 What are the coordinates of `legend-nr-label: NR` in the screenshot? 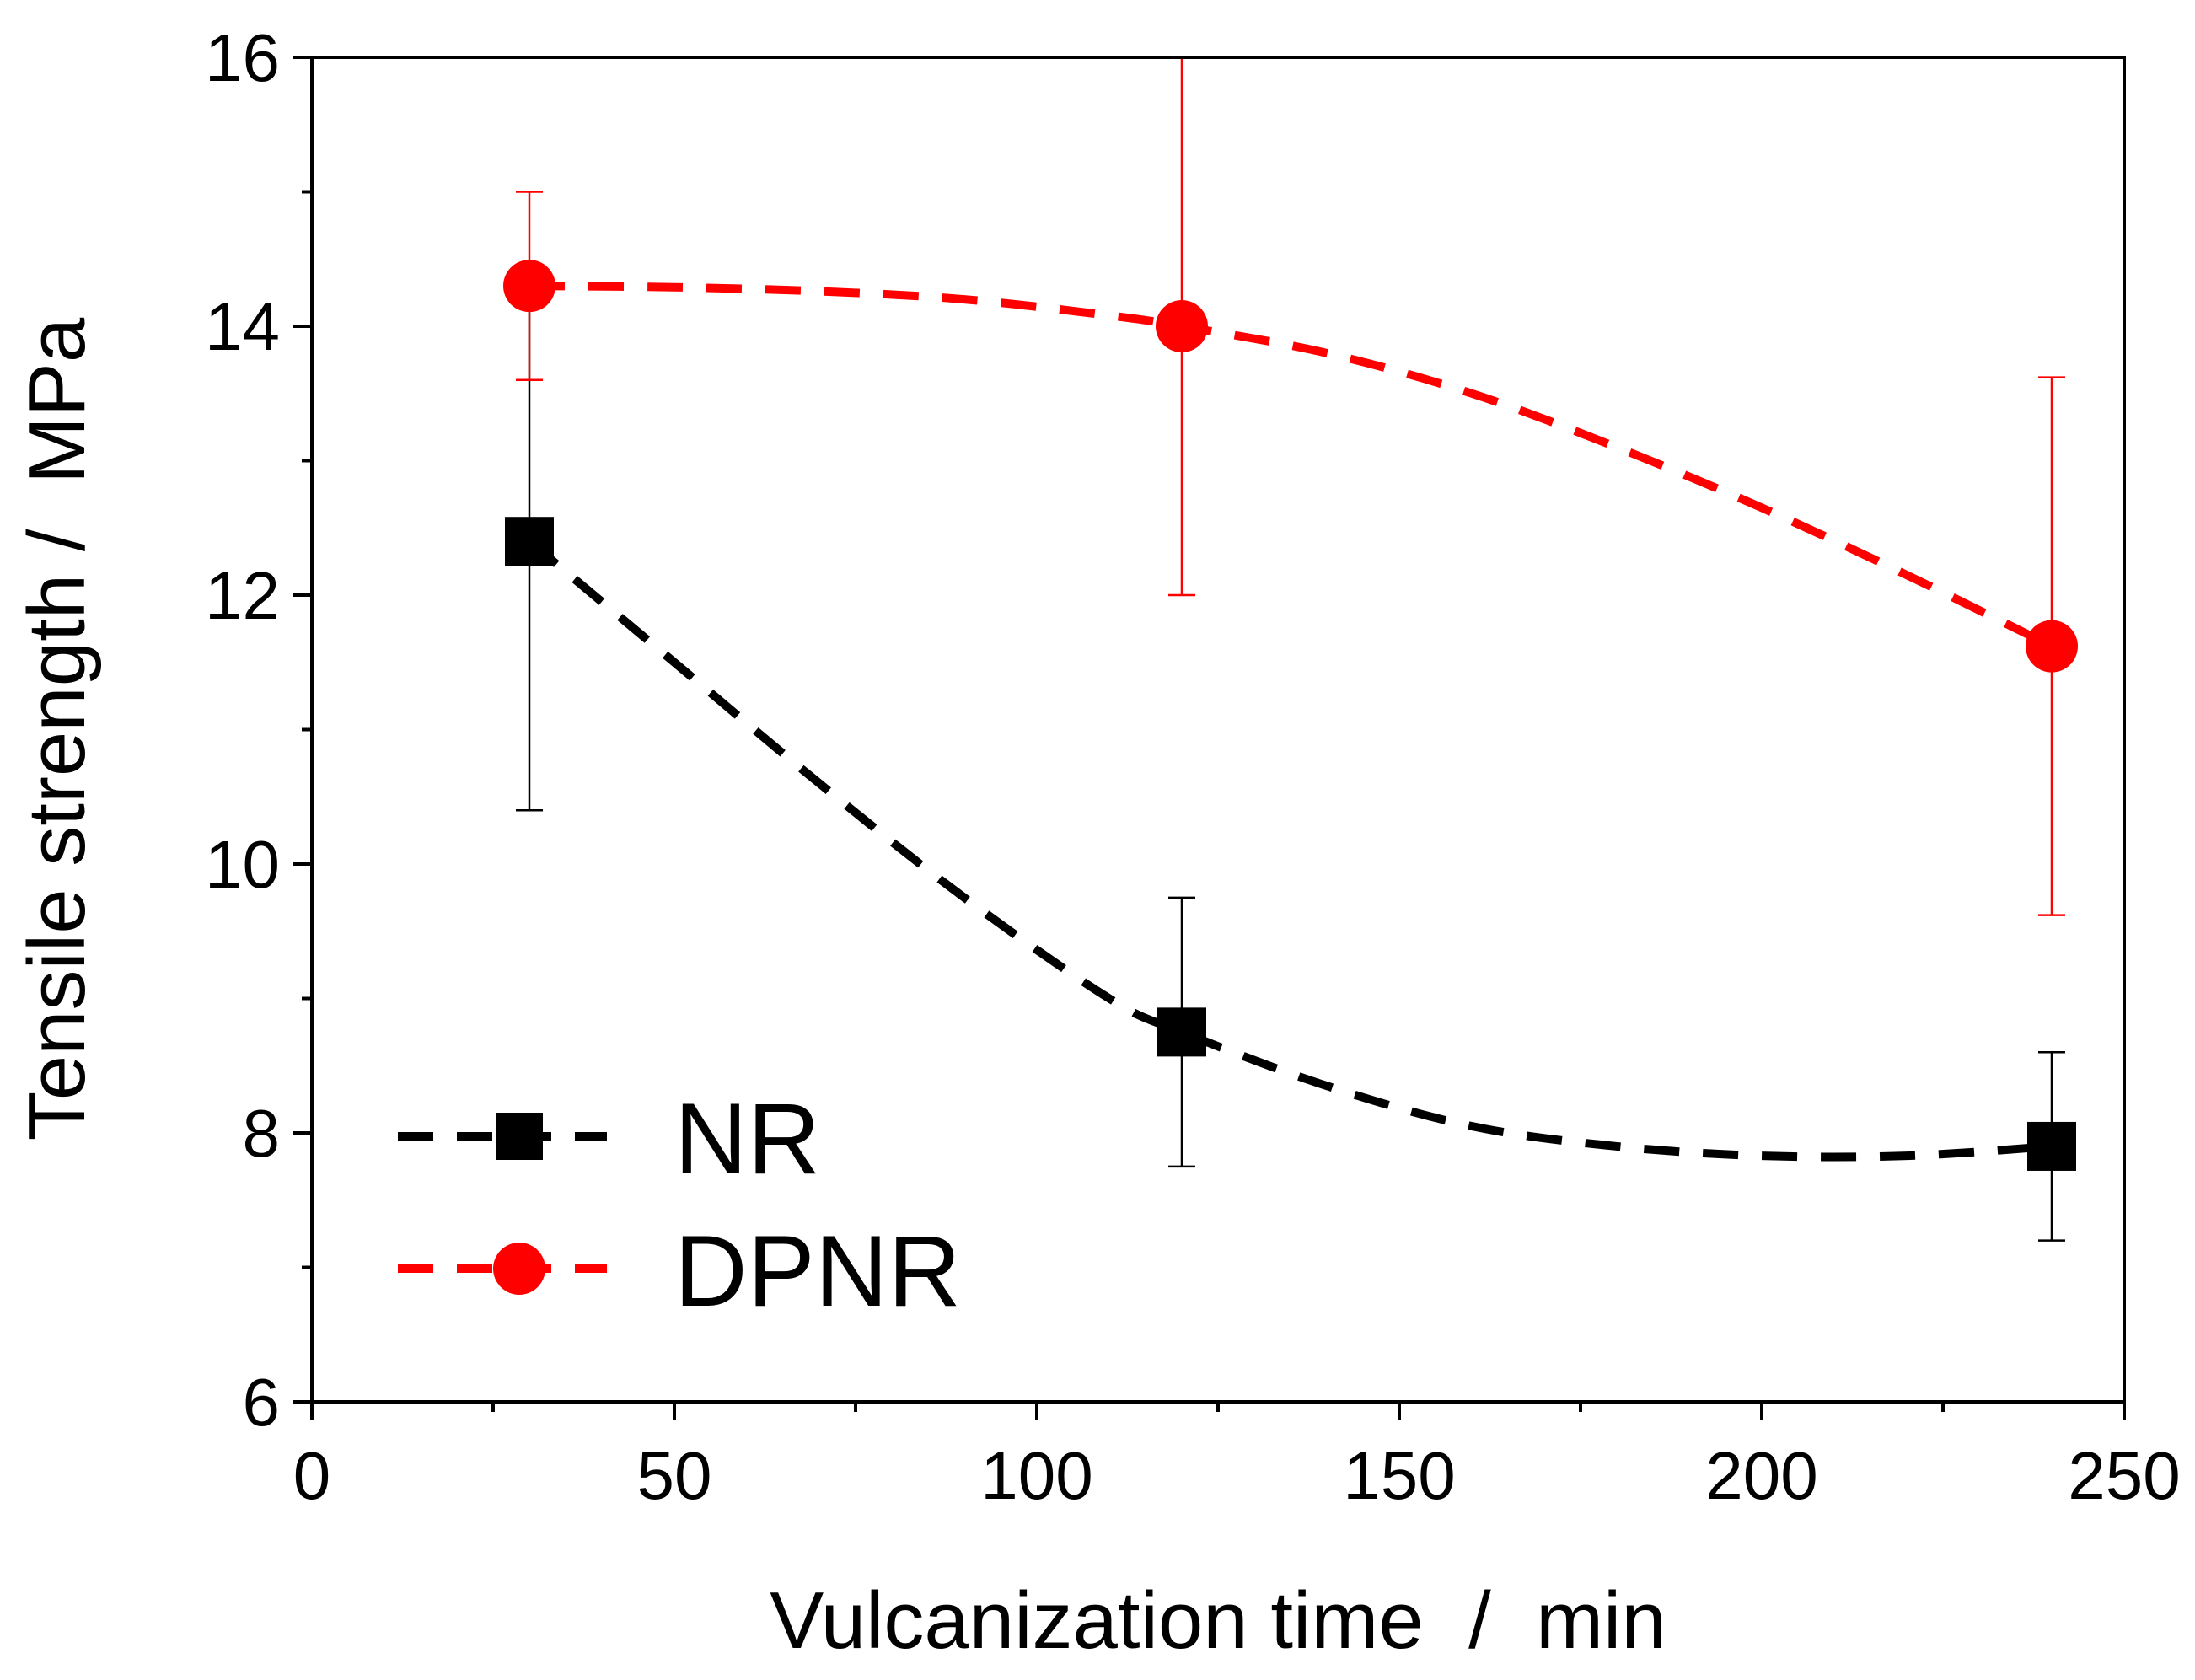 It's located at (747, 1138).